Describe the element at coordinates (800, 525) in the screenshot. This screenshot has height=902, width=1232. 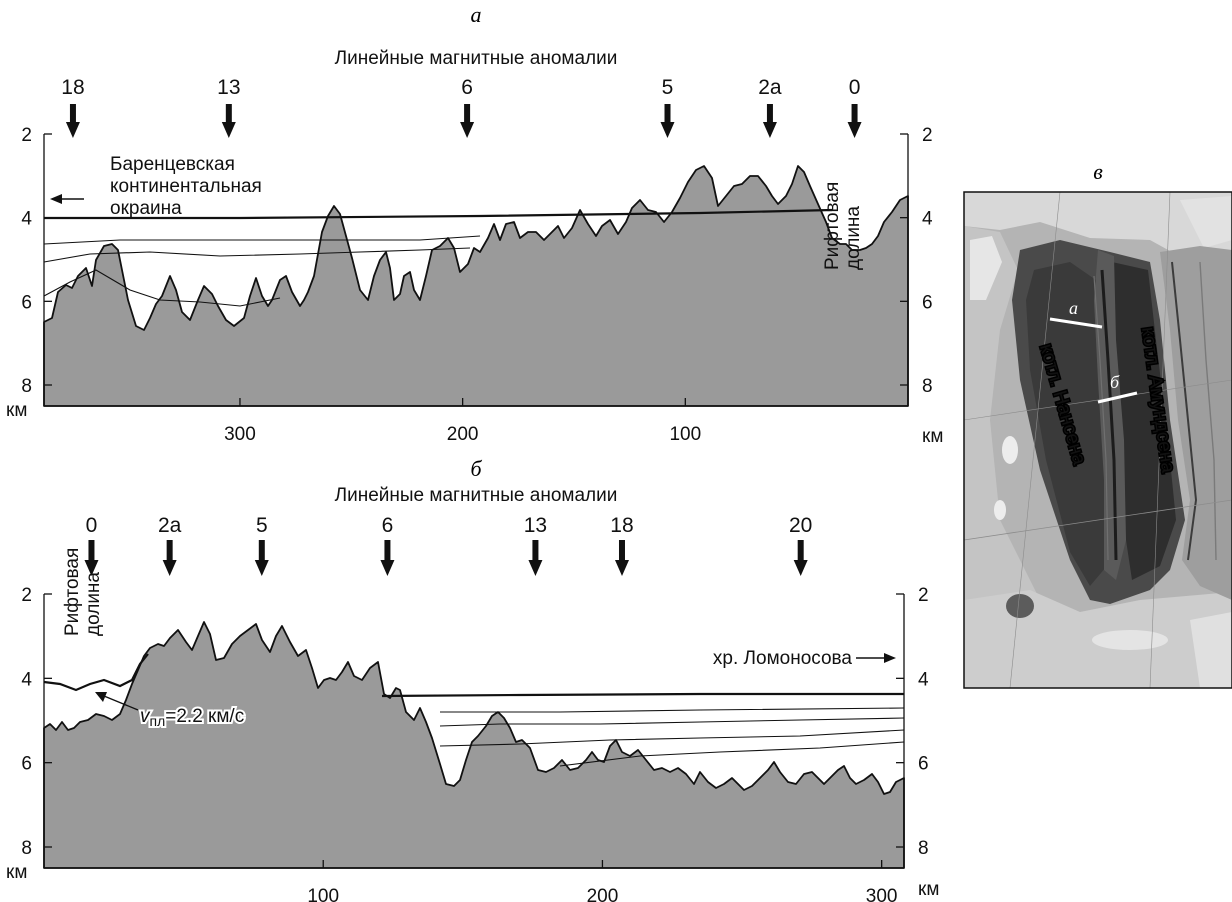
I see `anomaly-label: 20` at that location.